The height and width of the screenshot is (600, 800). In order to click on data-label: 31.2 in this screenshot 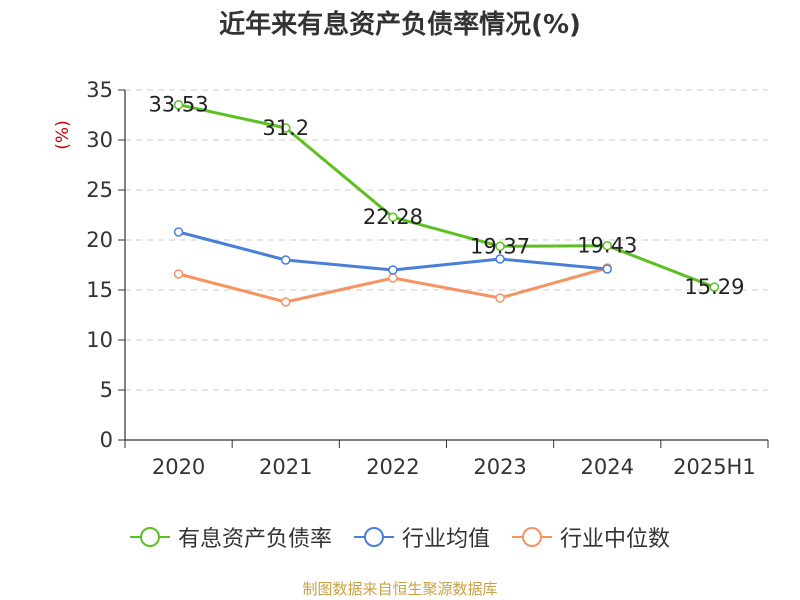, I will do `click(285, 128)`.